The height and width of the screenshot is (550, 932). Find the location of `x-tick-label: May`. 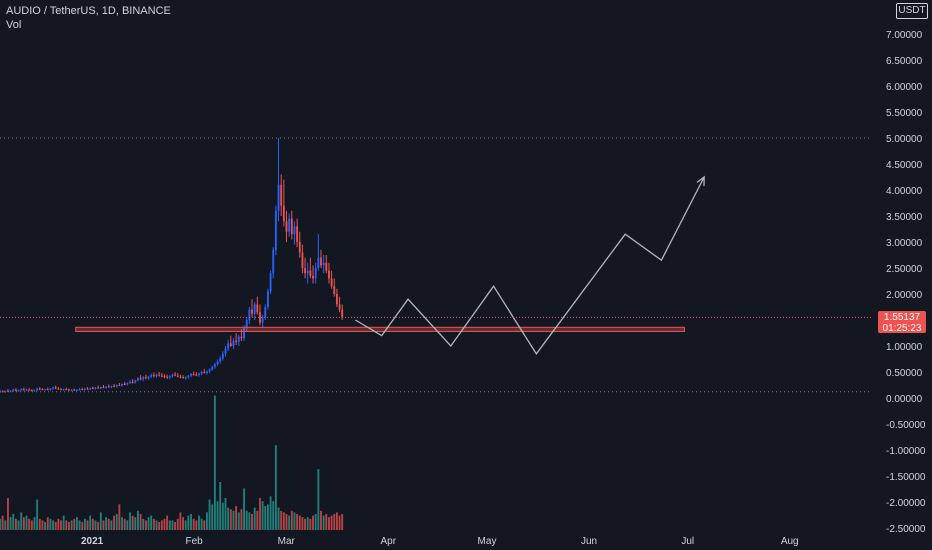

x-tick-label: May is located at coordinates (487, 541).